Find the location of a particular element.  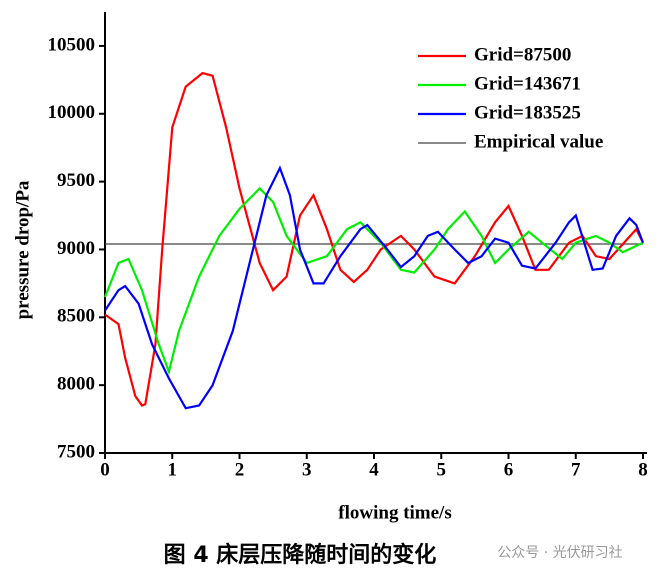

y-axis-label: pressure drop/Pa is located at coordinates (22, 249).